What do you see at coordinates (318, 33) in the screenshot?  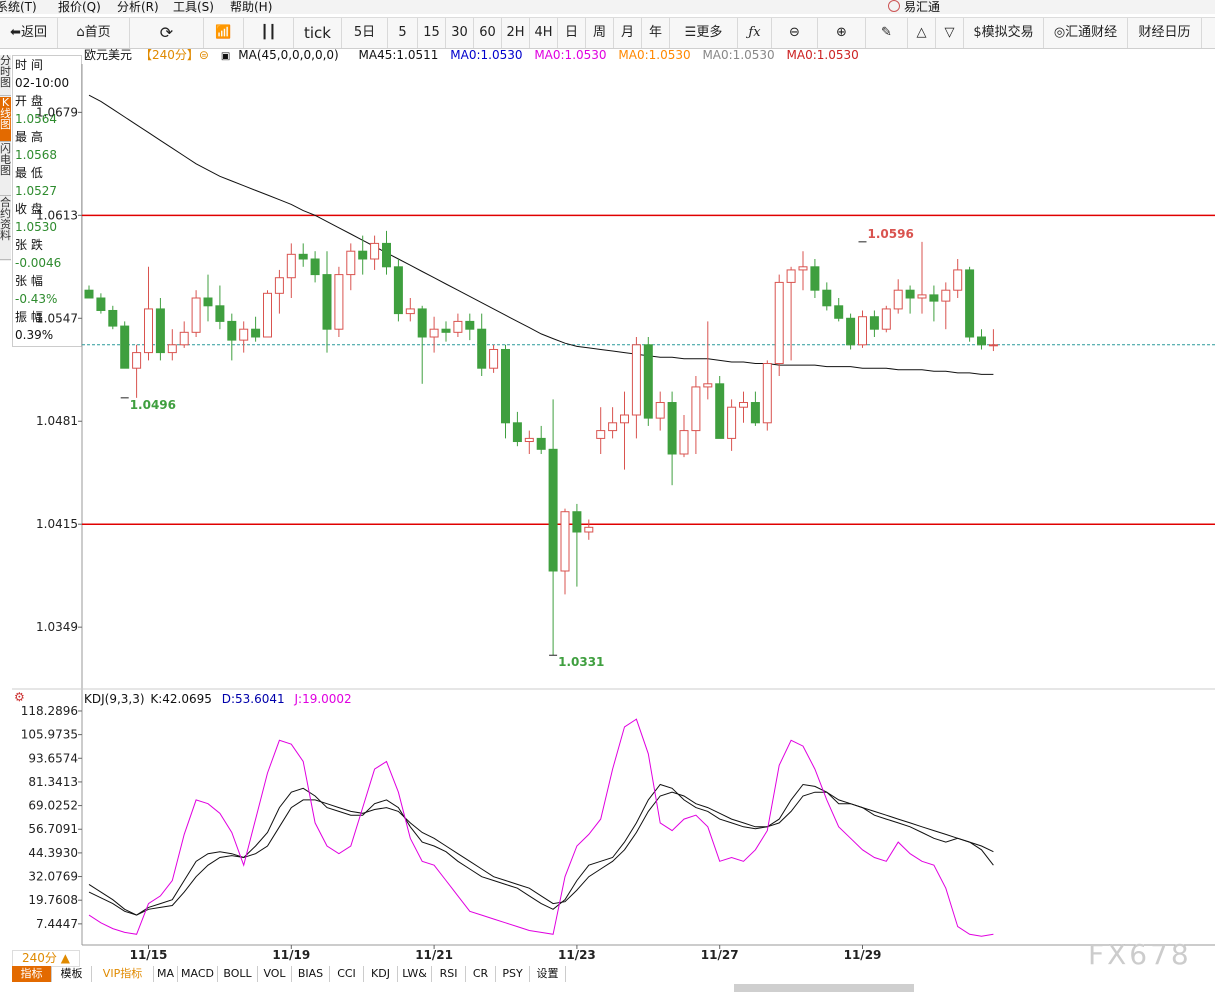 I see `period-tick: tick` at bounding box center [318, 33].